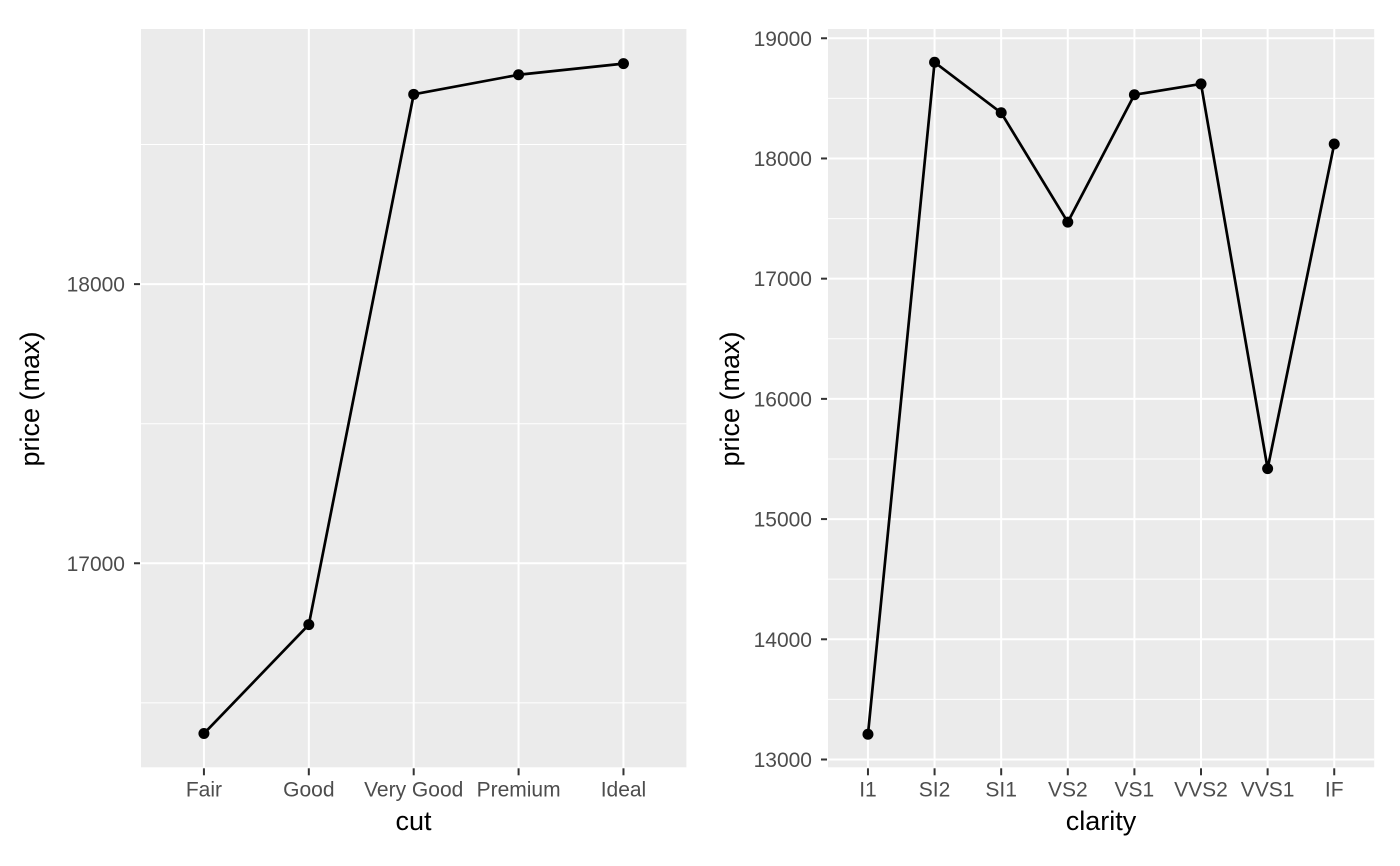 The image size is (1400, 866). I want to click on cut-axis-title: cut, so click(413, 821).